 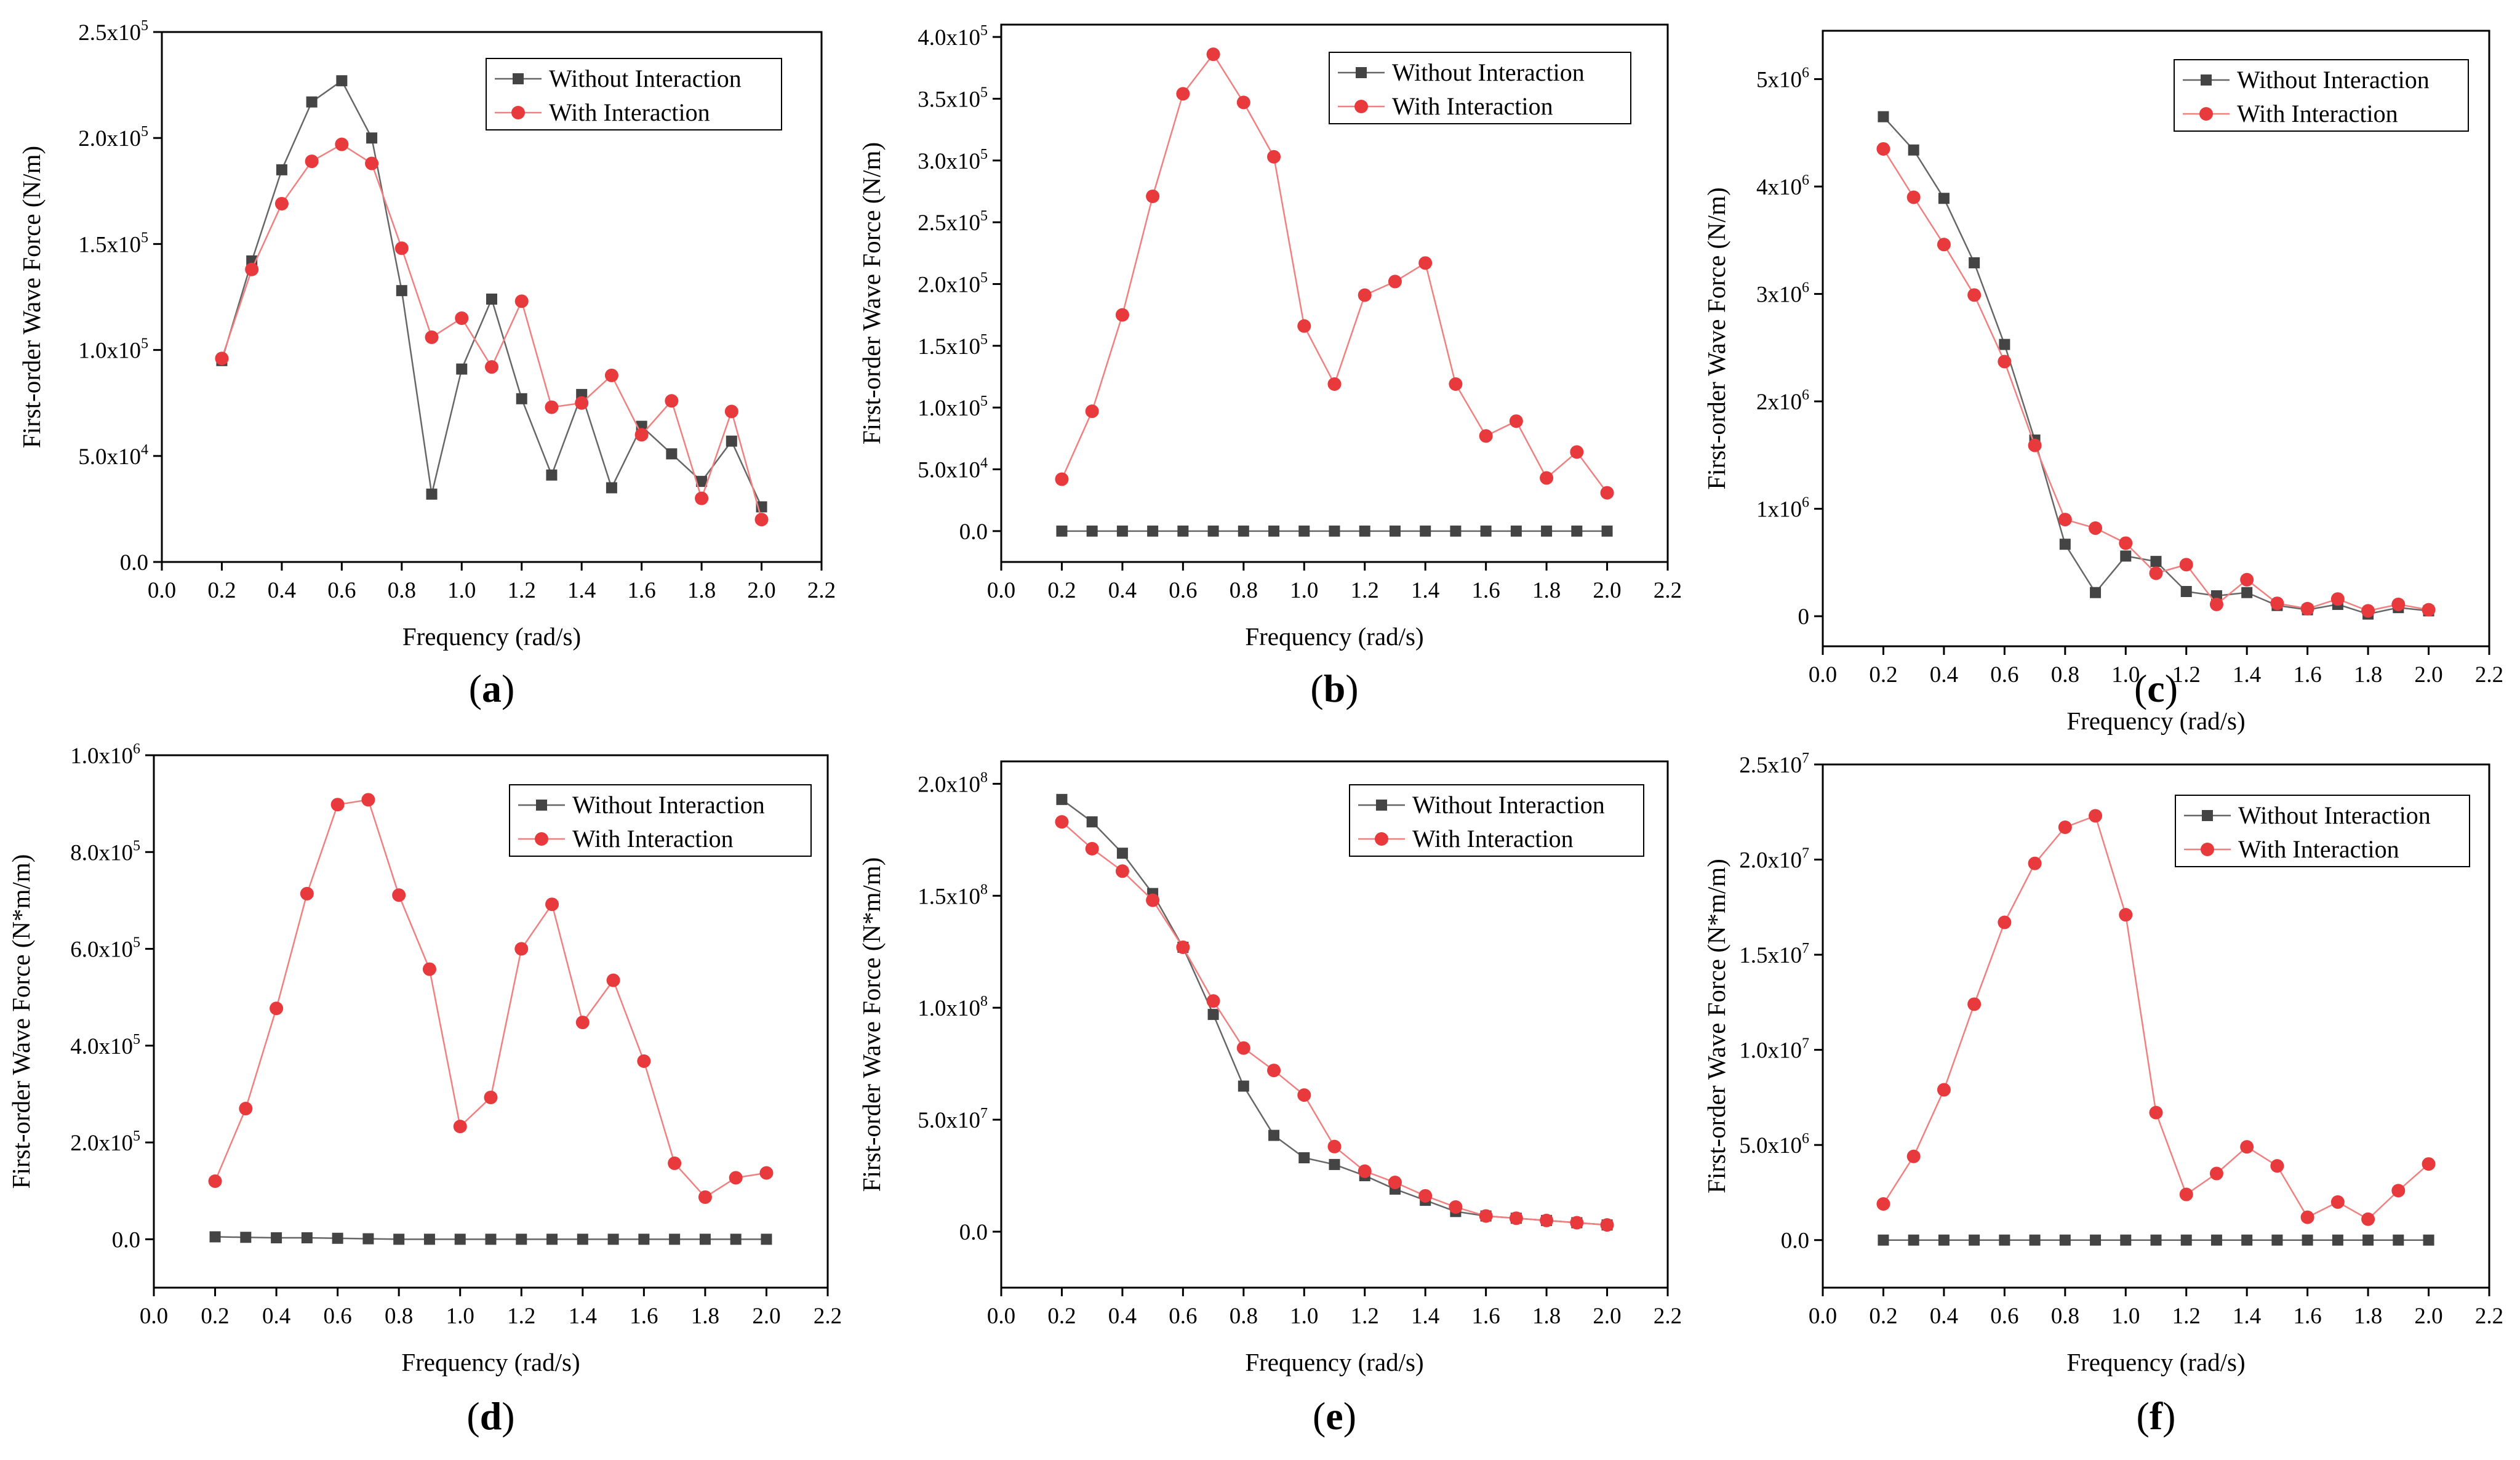 What do you see at coordinates (31, 297) in the screenshot?
I see `y-axis-label: First-order Wave Force (N/m)` at bounding box center [31, 297].